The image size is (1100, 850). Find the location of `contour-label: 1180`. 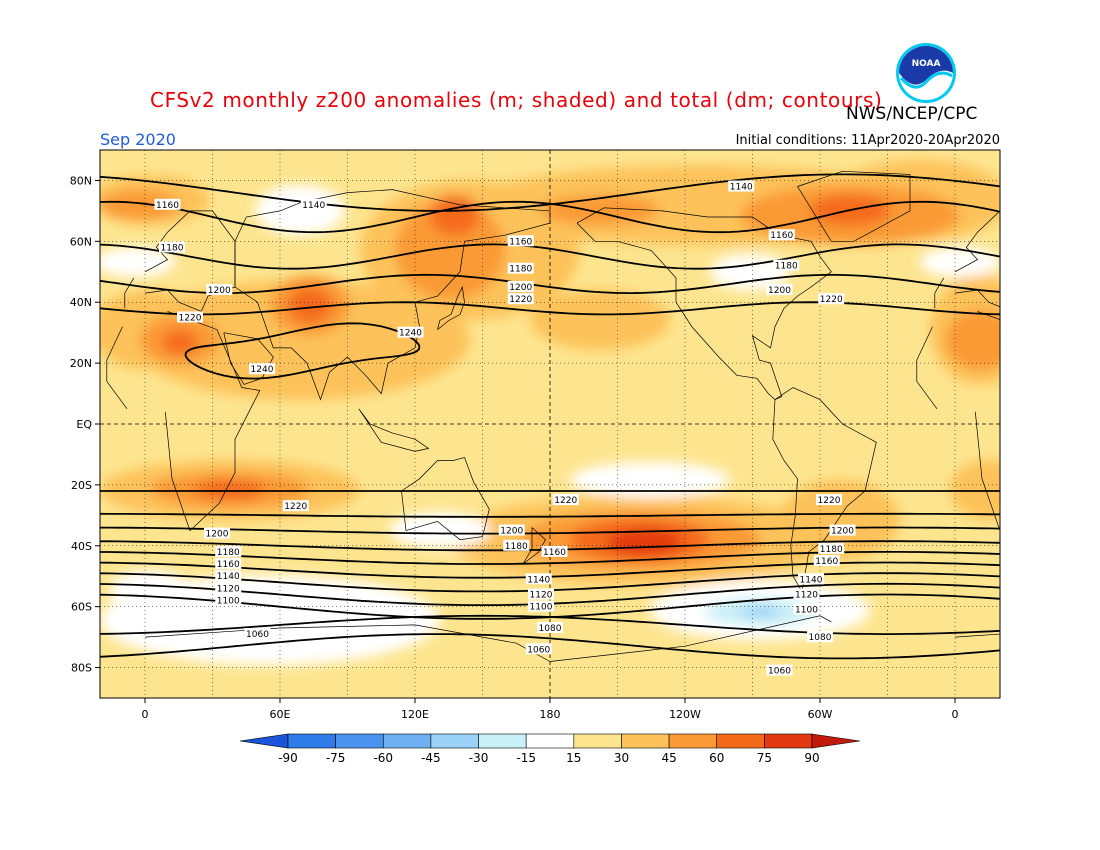

contour-label: 1180 is located at coordinates (516, 547).